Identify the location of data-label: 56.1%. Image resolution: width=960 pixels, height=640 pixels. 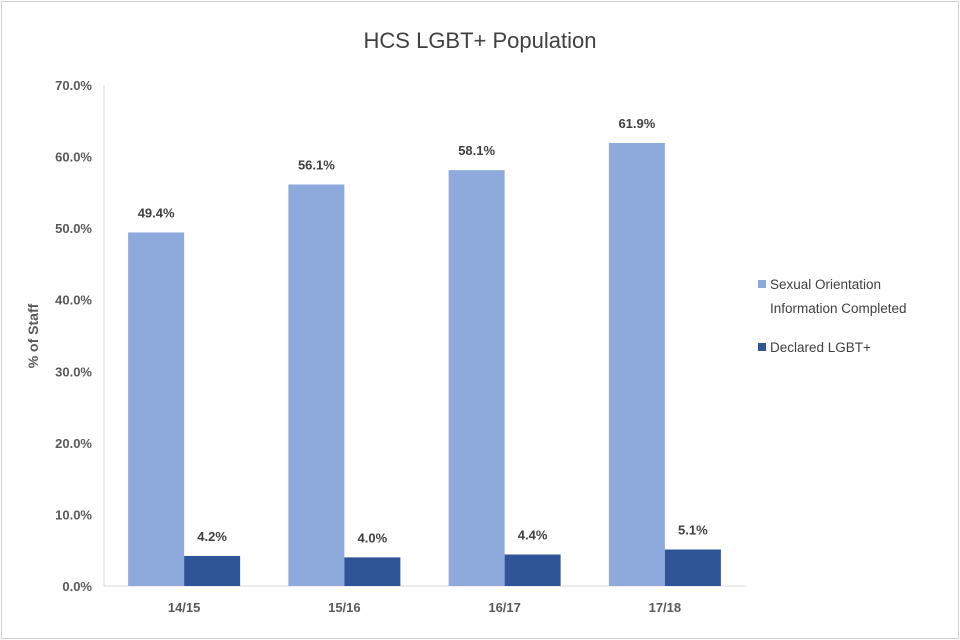
(316, 164).